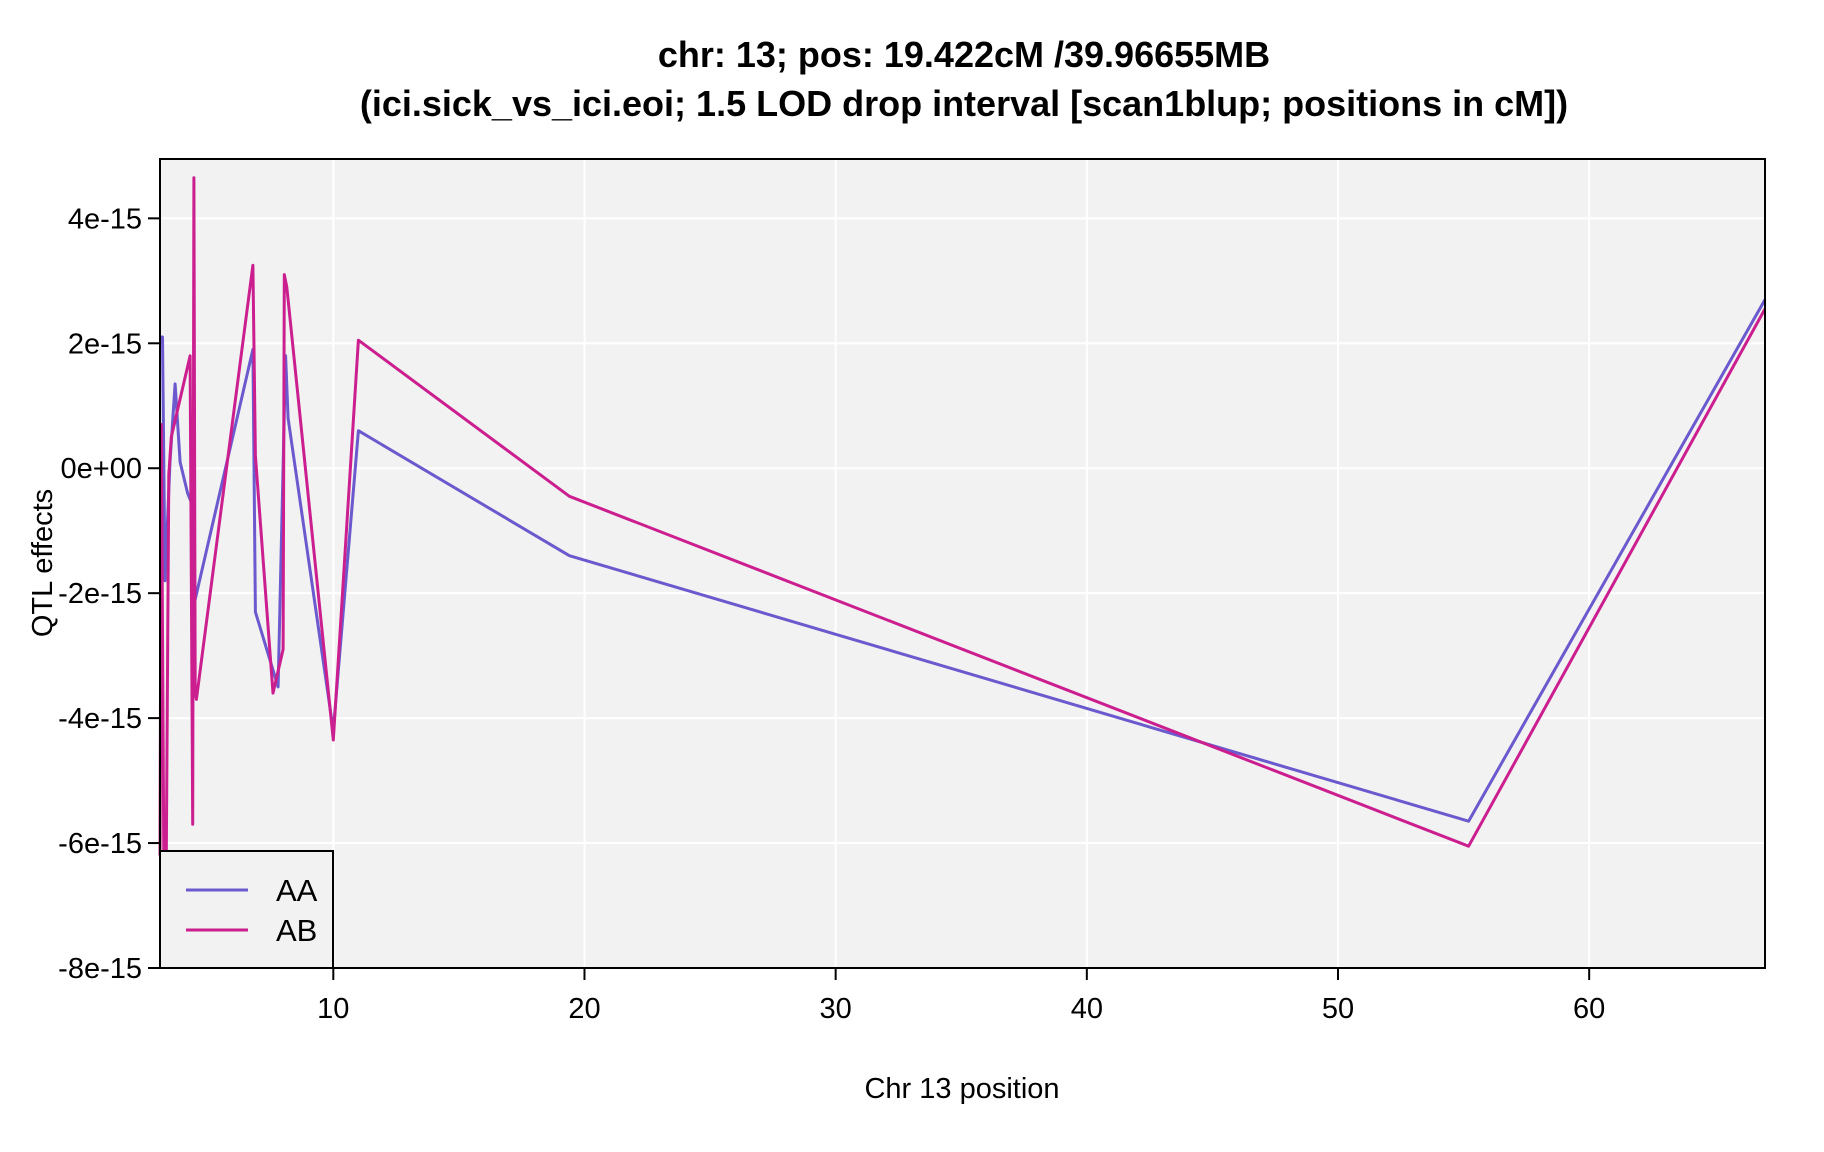 Image resolution: width=1824 pixels, height=1152 pixels. What do you see at coordinates (964, 54) in the screenshot?
I see `chart-title: chr: 13; pos: 19.422cM /39.96655MB` at bounding box center [964, 54].